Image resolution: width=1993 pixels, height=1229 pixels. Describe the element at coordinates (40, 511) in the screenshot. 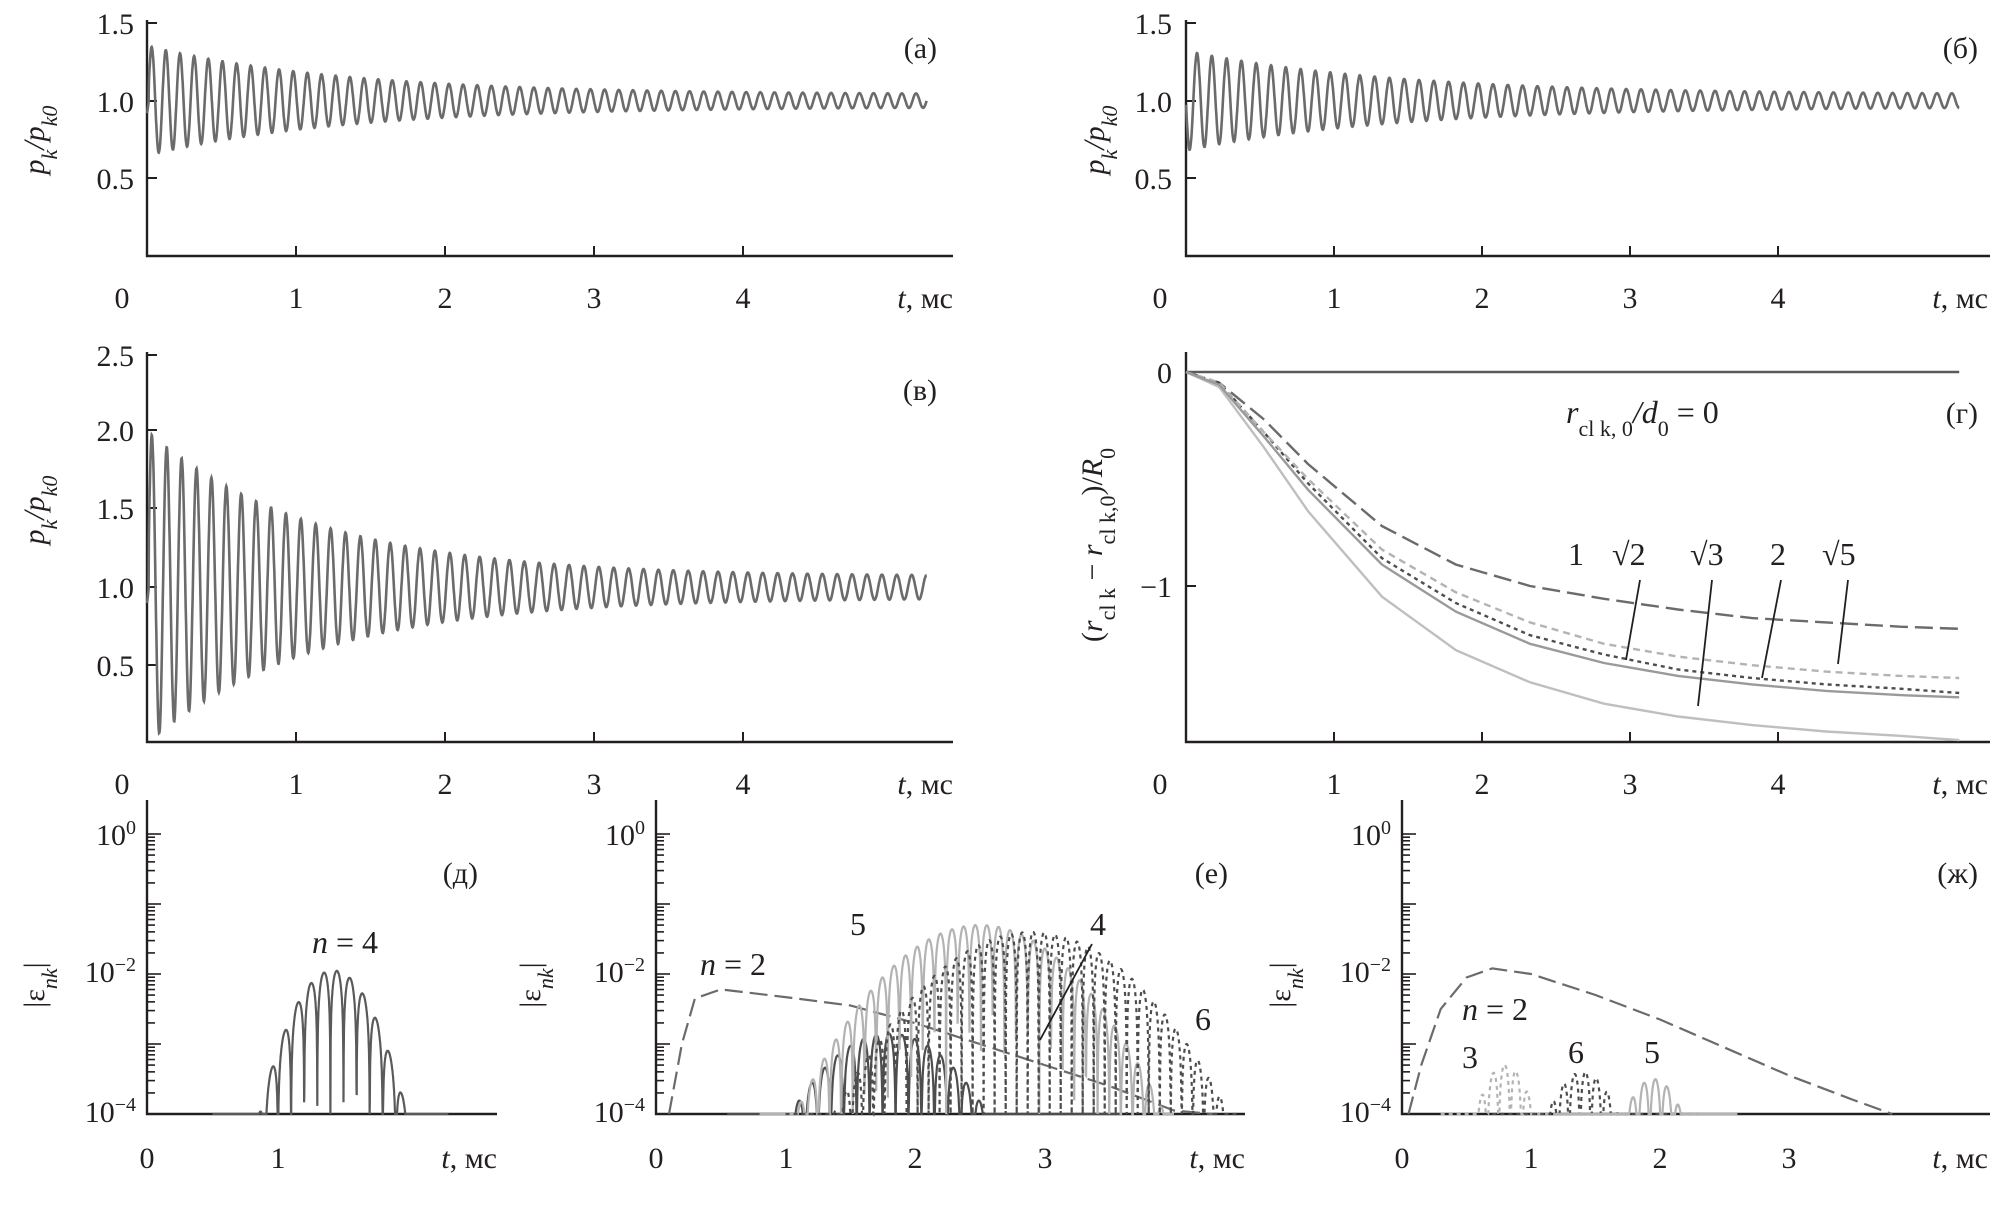

I see `panel-v-ylabel: pk/pk0` at that location.